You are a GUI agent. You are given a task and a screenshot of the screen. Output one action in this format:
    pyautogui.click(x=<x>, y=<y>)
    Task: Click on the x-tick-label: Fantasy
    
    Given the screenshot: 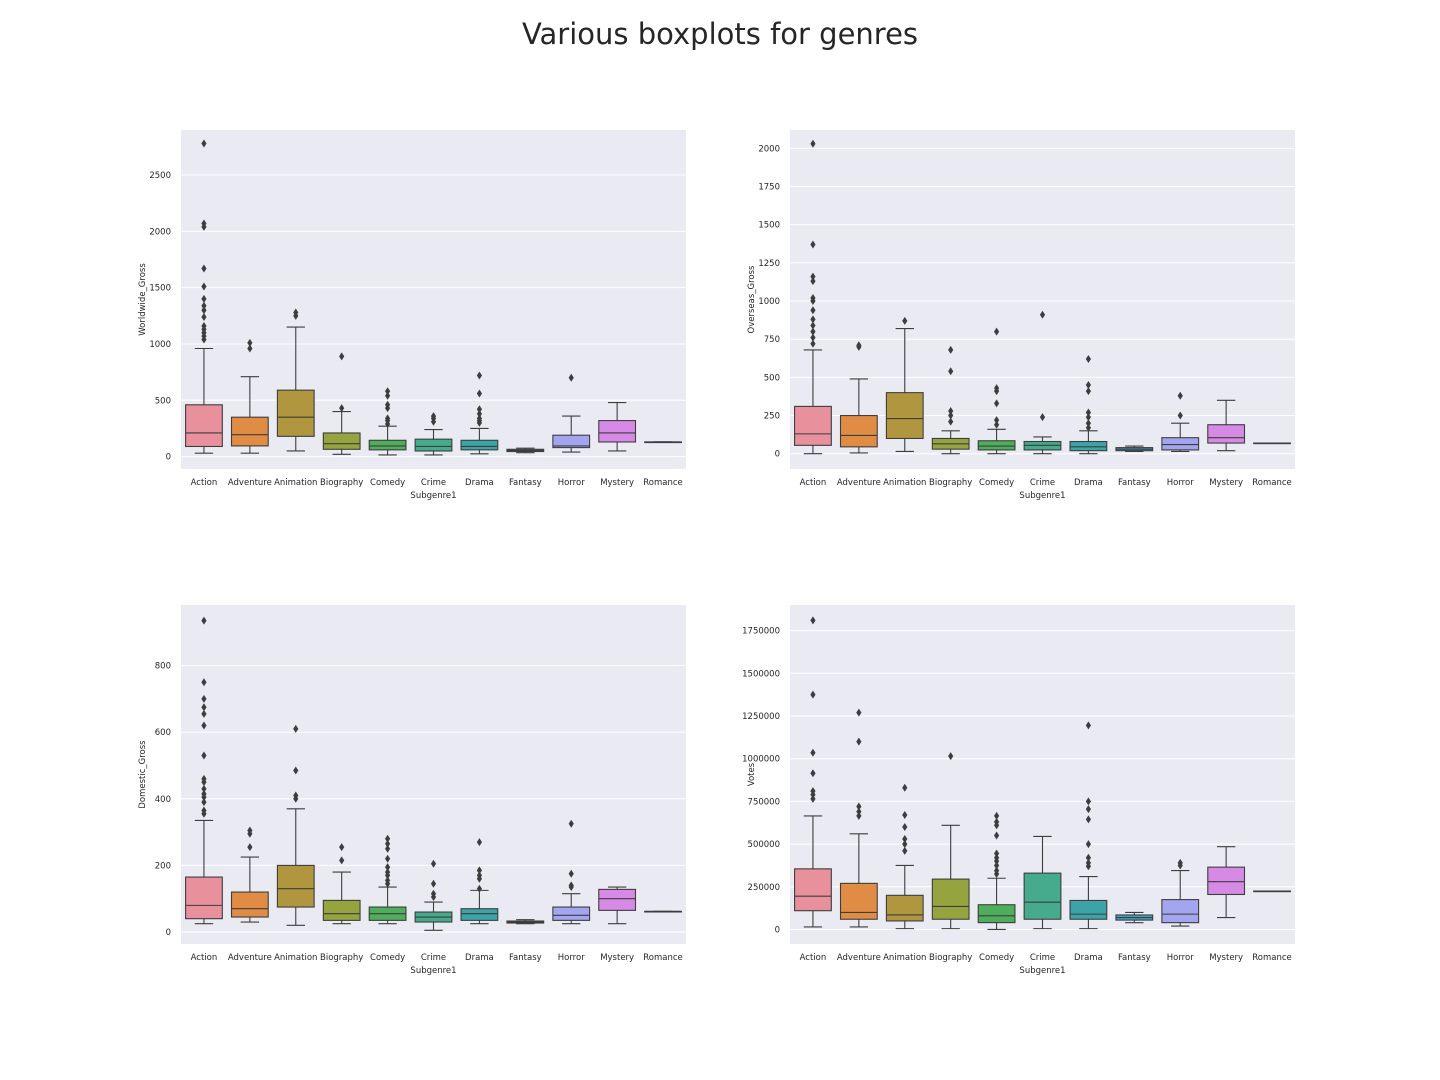 What is the action you would take?
    pyautogui.click(x=525, y=483)
    